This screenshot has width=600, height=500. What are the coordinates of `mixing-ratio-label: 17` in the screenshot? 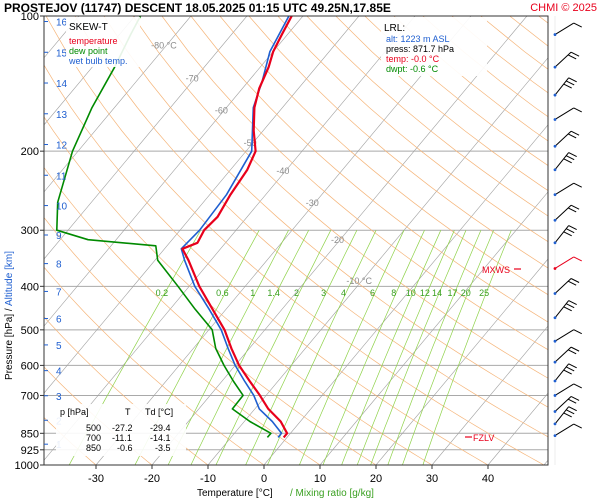 It's located at (452, 293).